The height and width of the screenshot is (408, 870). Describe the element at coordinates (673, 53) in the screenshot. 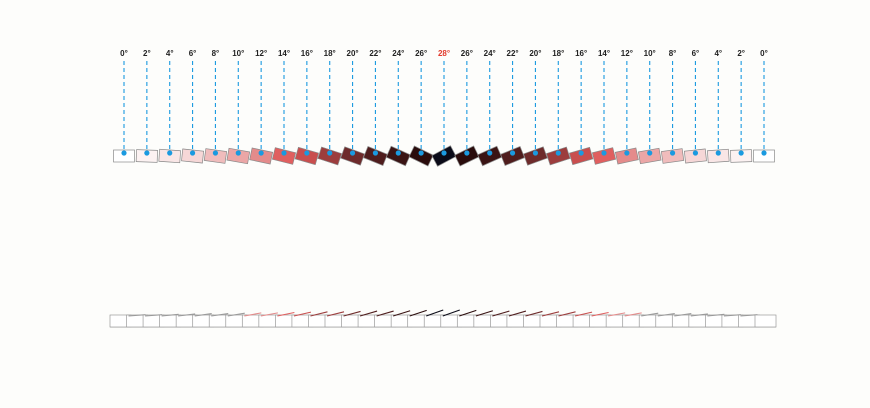

I see `angle-label: 8°` at that location.